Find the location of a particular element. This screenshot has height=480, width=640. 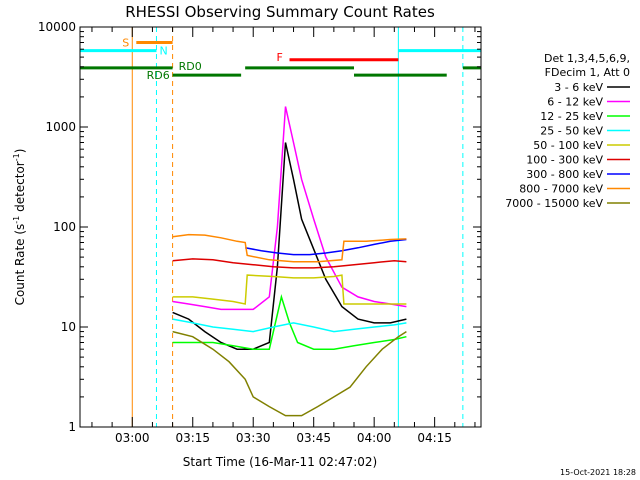

series-line-800-7000-kev is located at coordinates (289, 248).